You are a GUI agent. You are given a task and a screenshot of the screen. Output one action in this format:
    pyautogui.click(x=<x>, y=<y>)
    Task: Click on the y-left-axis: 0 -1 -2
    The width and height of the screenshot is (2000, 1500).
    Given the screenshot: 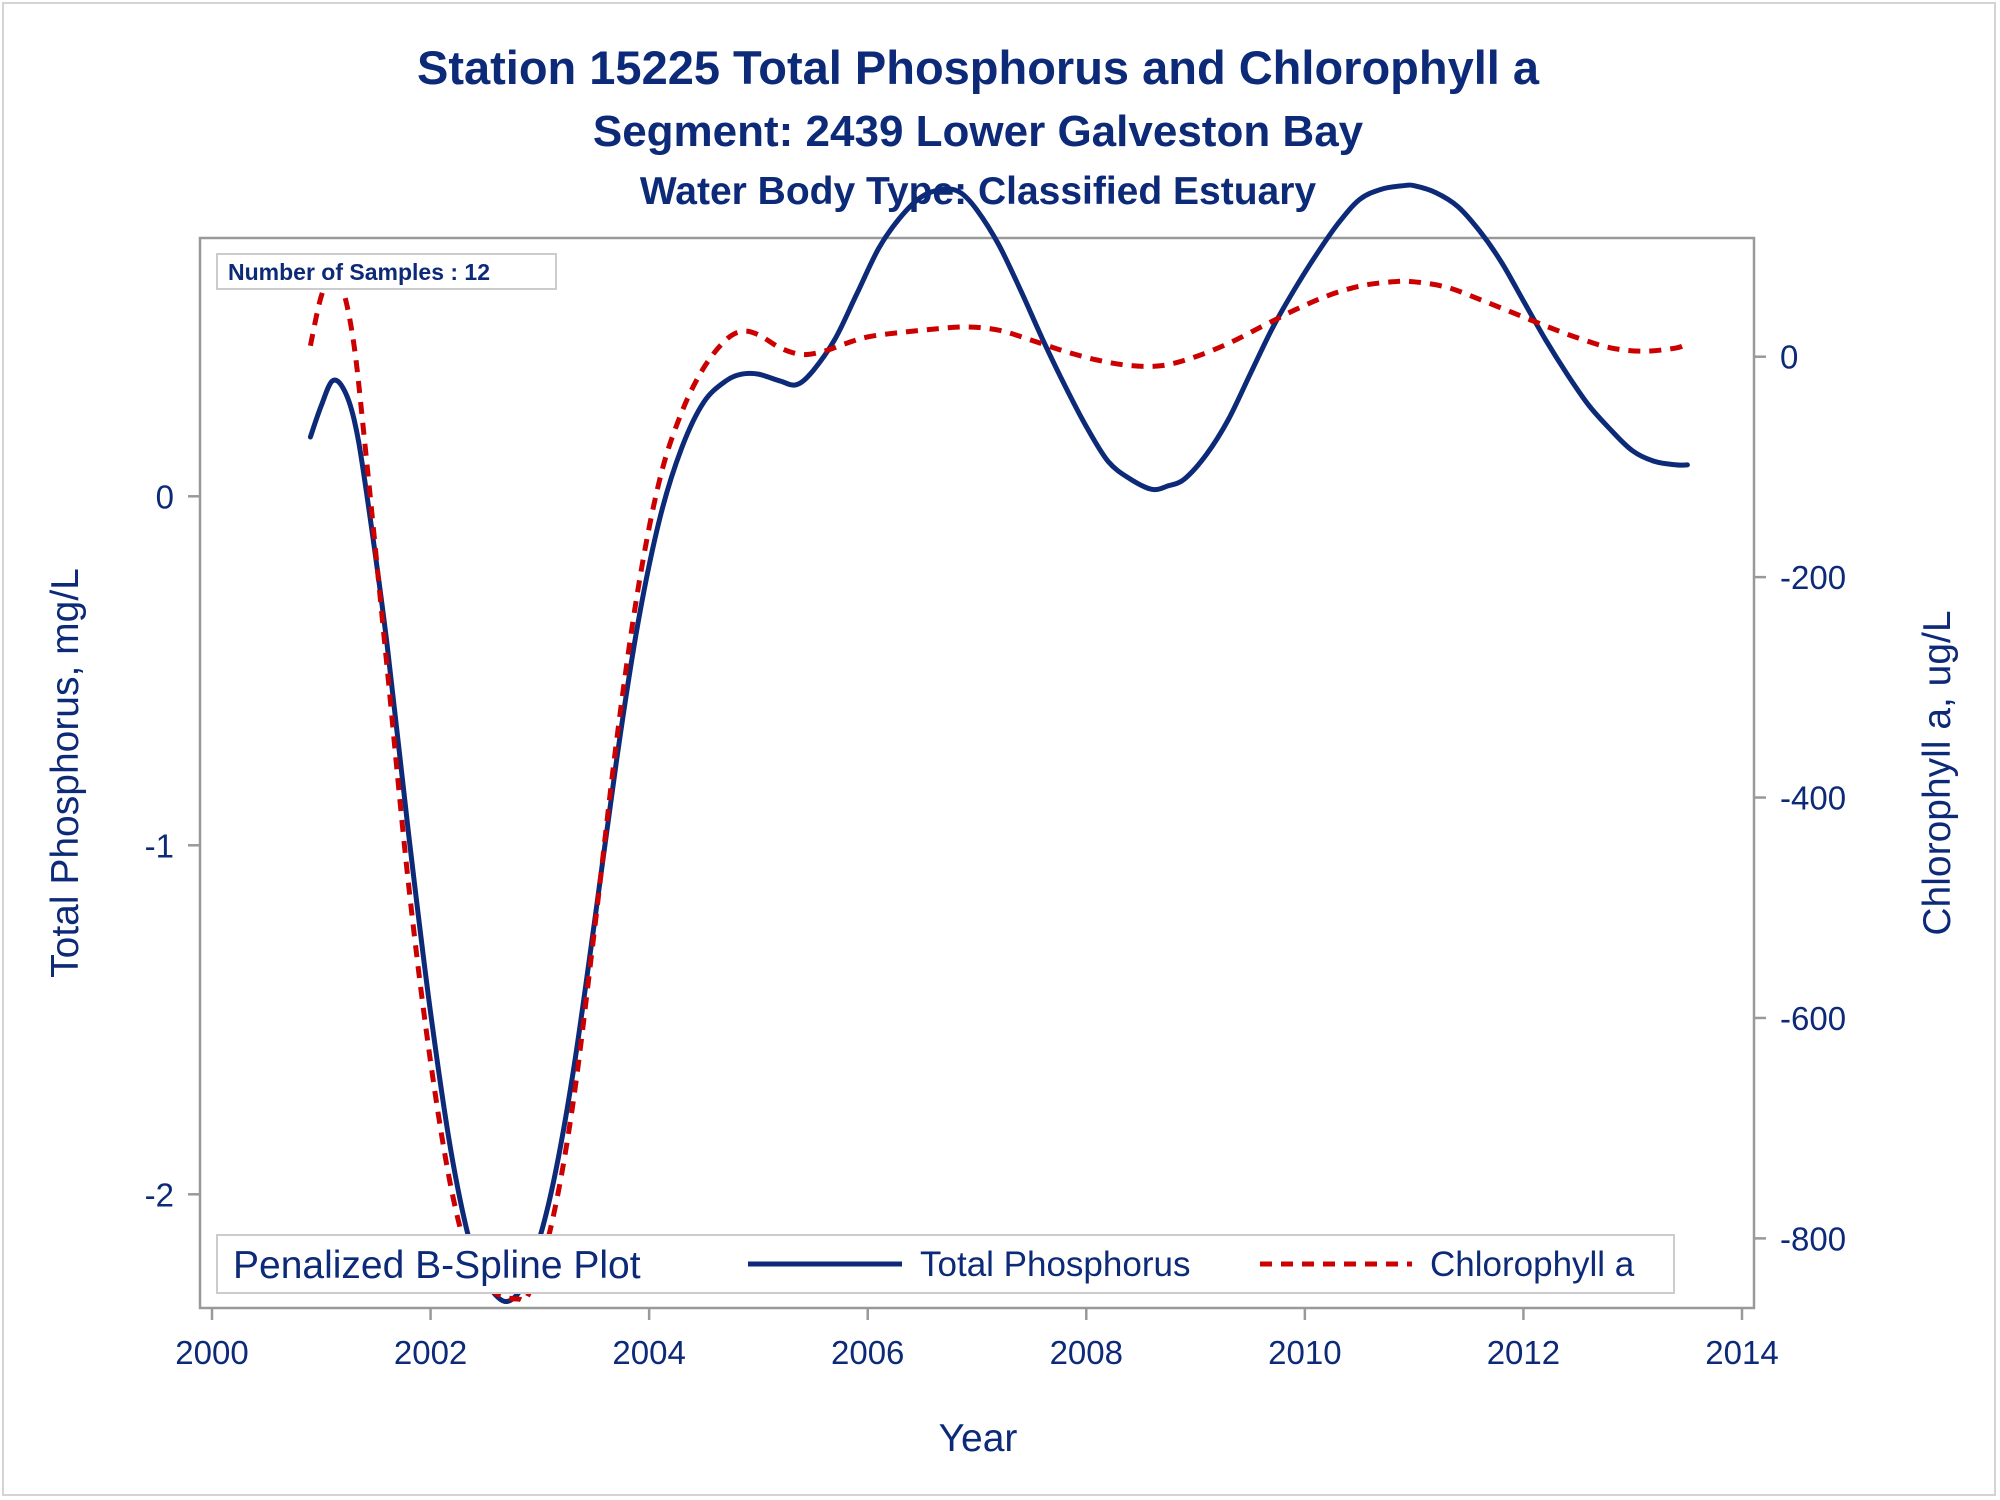 What is the action you would take?
    pyautogui.click(x=172, y=845)
    